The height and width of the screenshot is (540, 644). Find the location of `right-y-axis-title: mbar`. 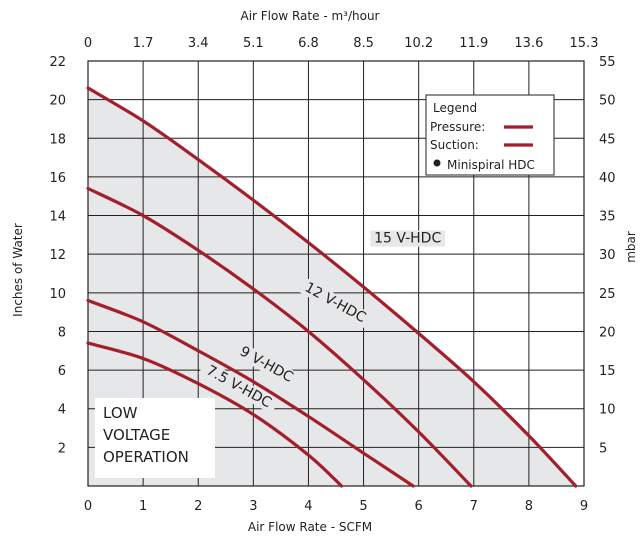

right-y-axis-title: mbar is located at coordinates (631, 247).